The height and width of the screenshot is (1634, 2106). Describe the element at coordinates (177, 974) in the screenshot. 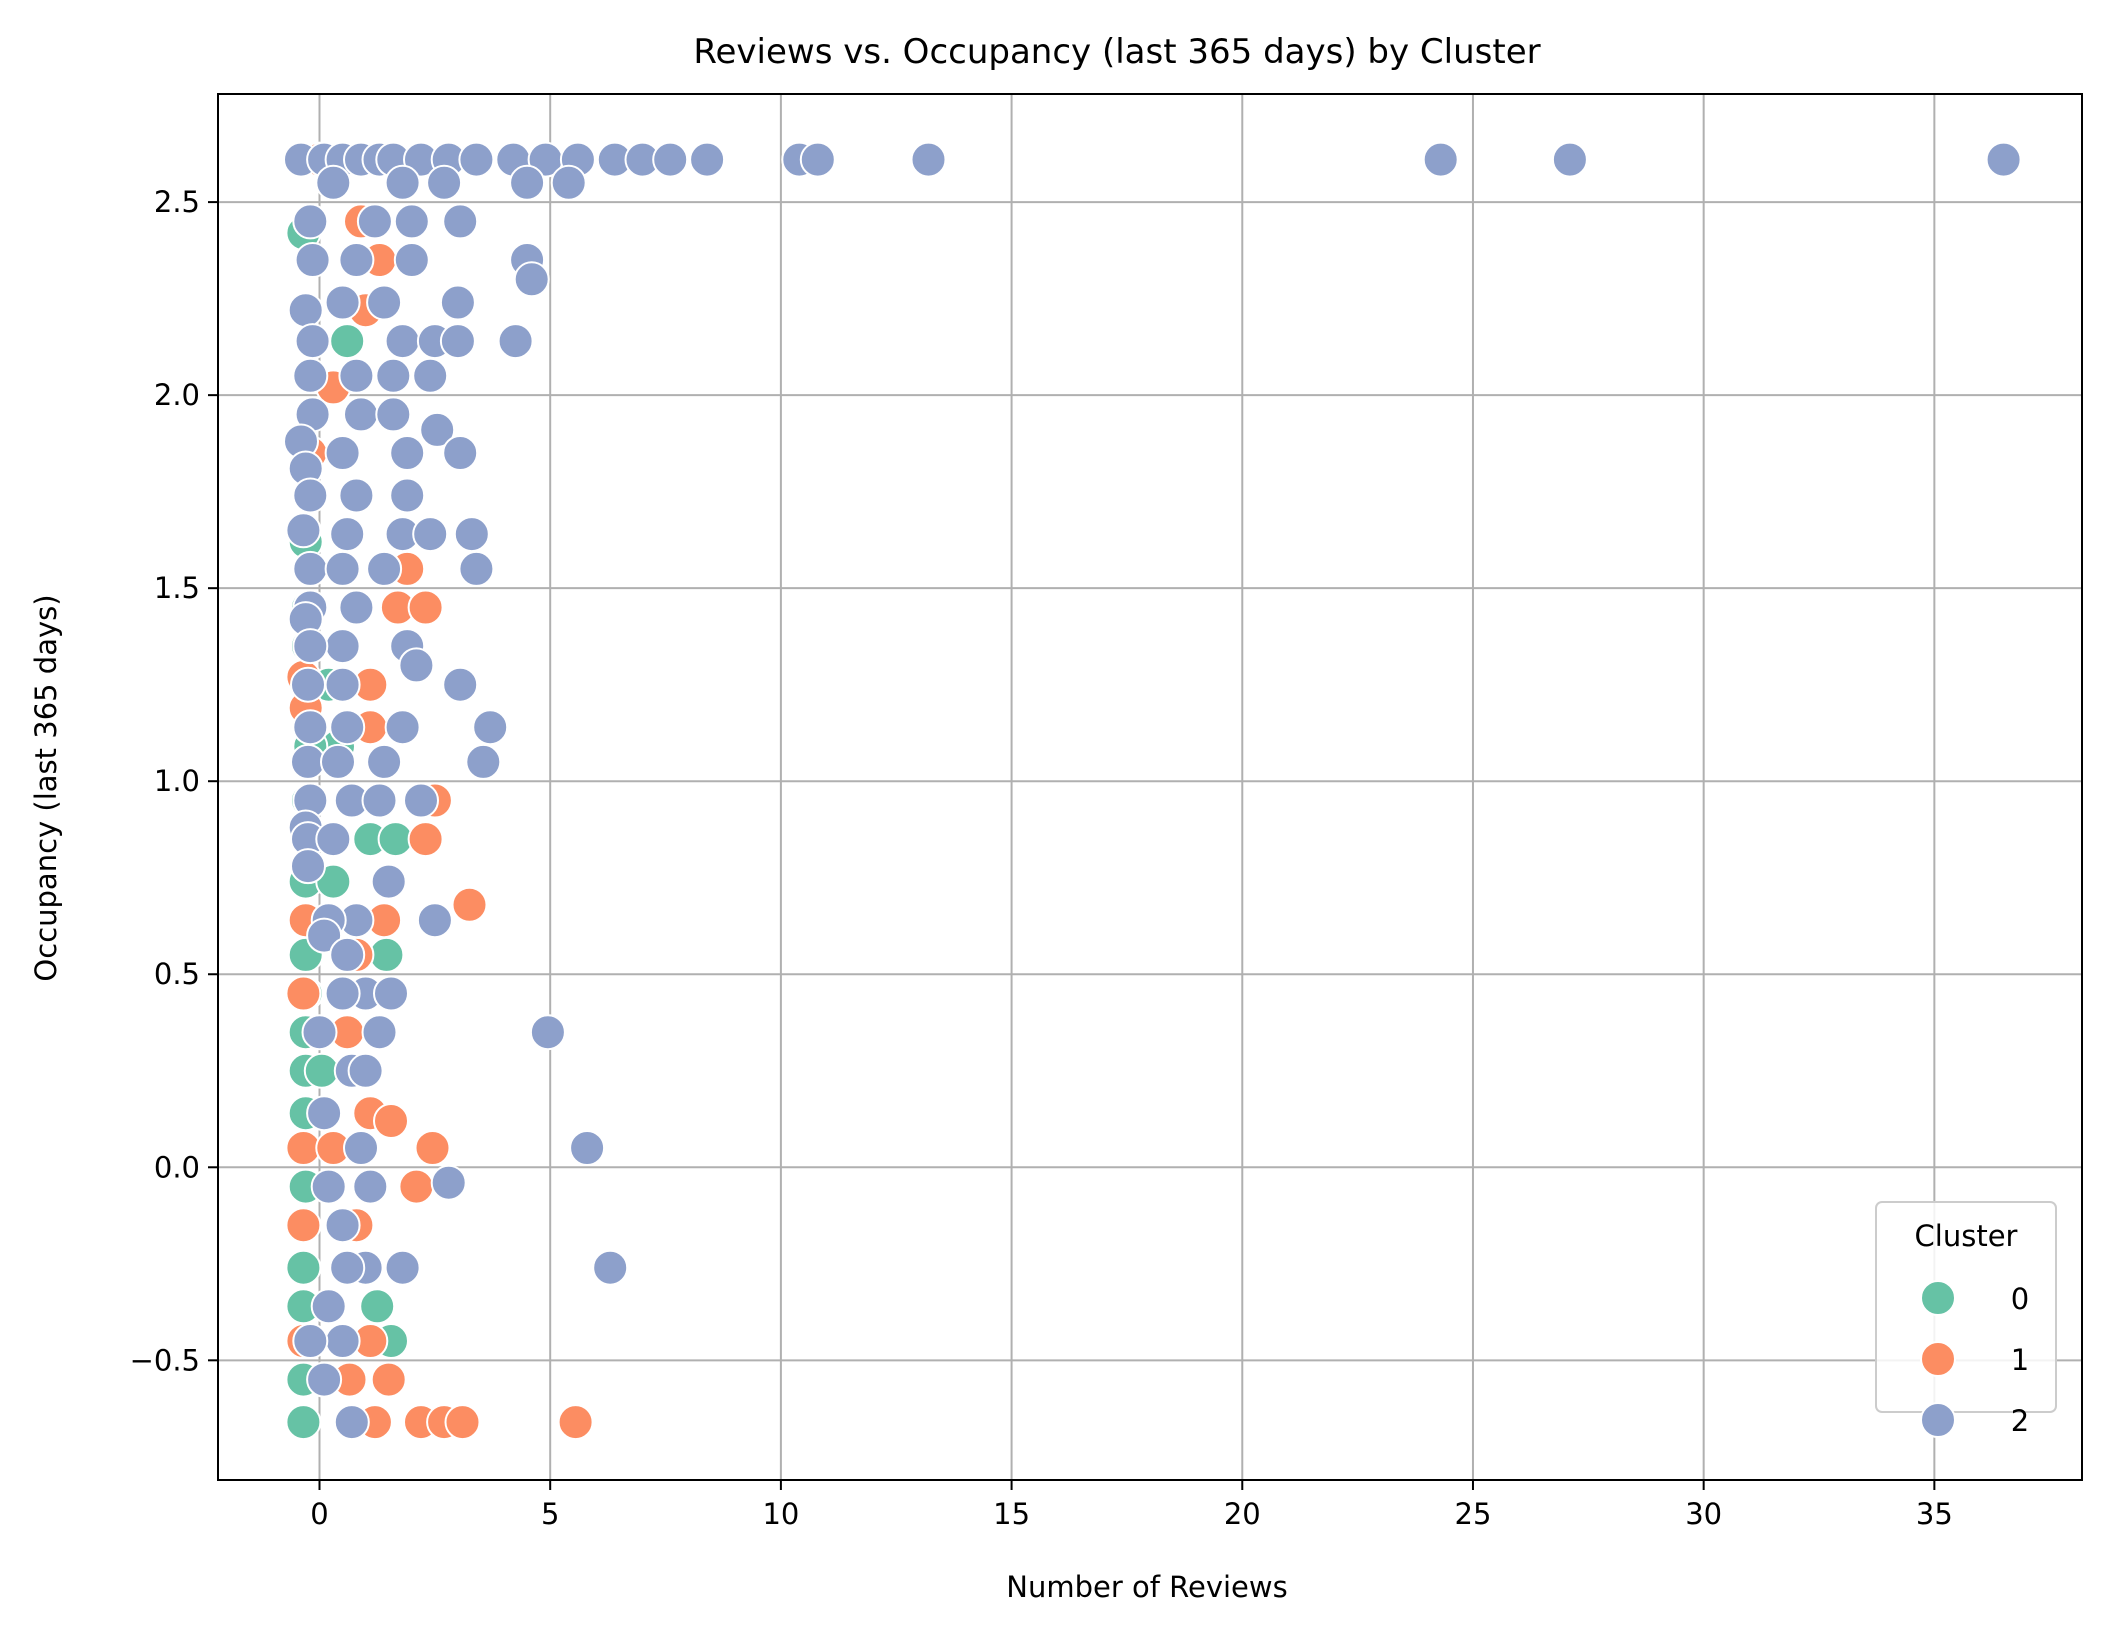

I see `y-tick-label: 0.5` at that location.